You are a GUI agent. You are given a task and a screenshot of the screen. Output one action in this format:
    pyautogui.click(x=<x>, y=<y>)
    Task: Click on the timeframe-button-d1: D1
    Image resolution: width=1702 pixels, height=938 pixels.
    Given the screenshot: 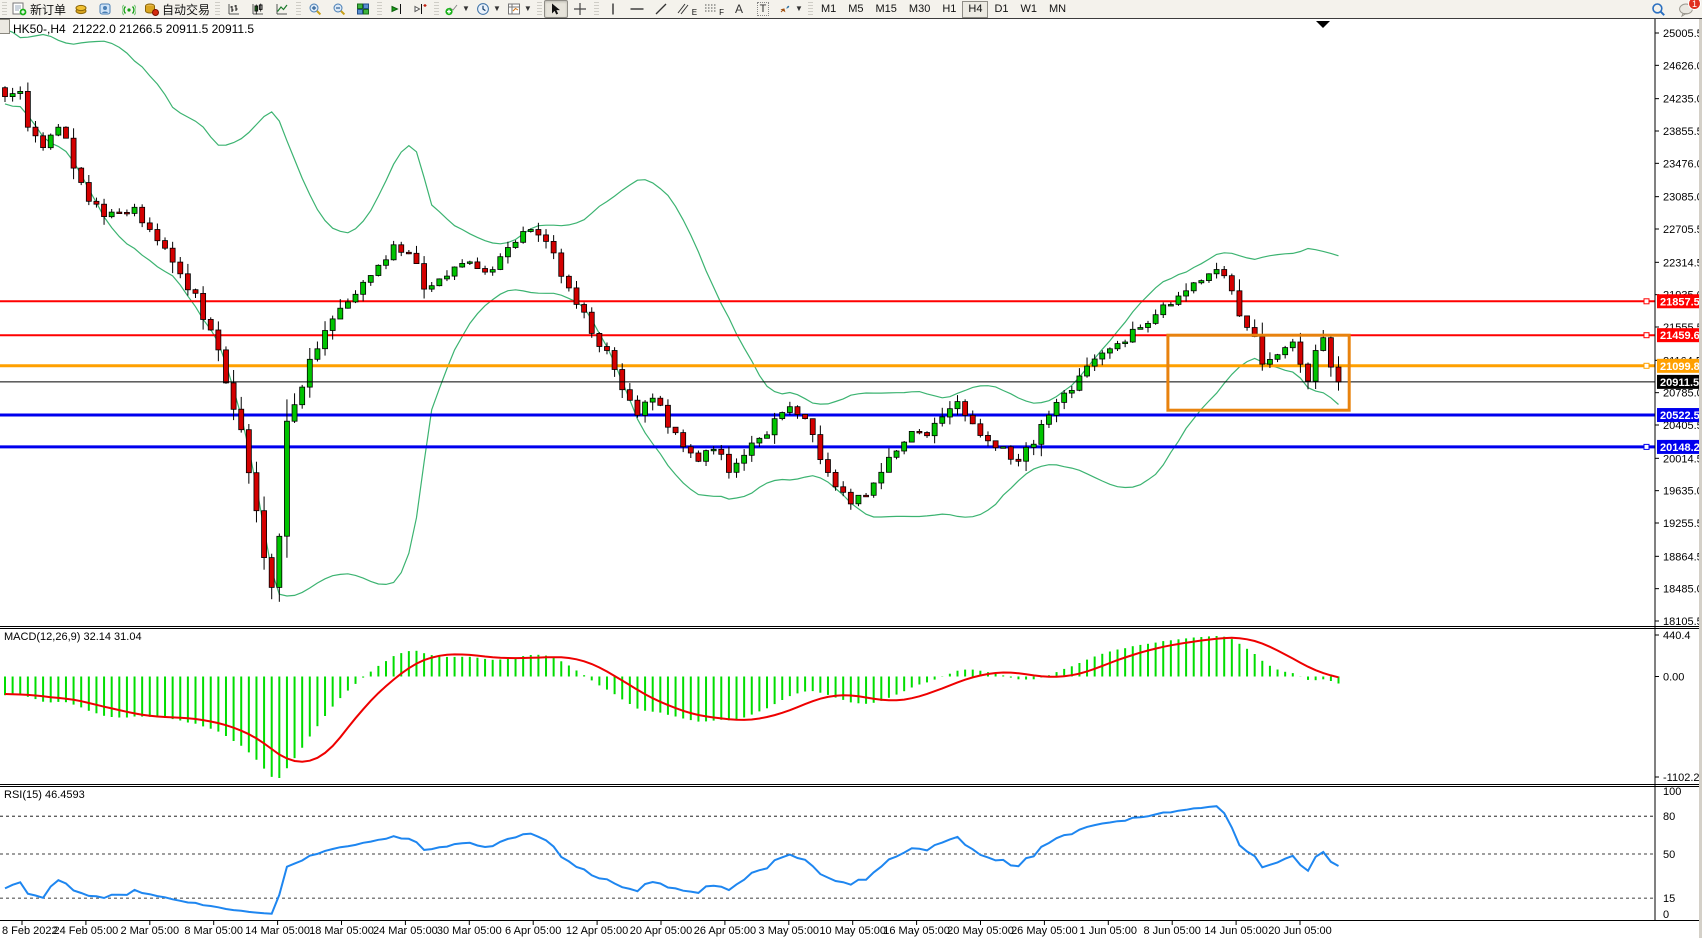 What is the action you would take?
    pyautogui.click(x=1001, y=9)
    